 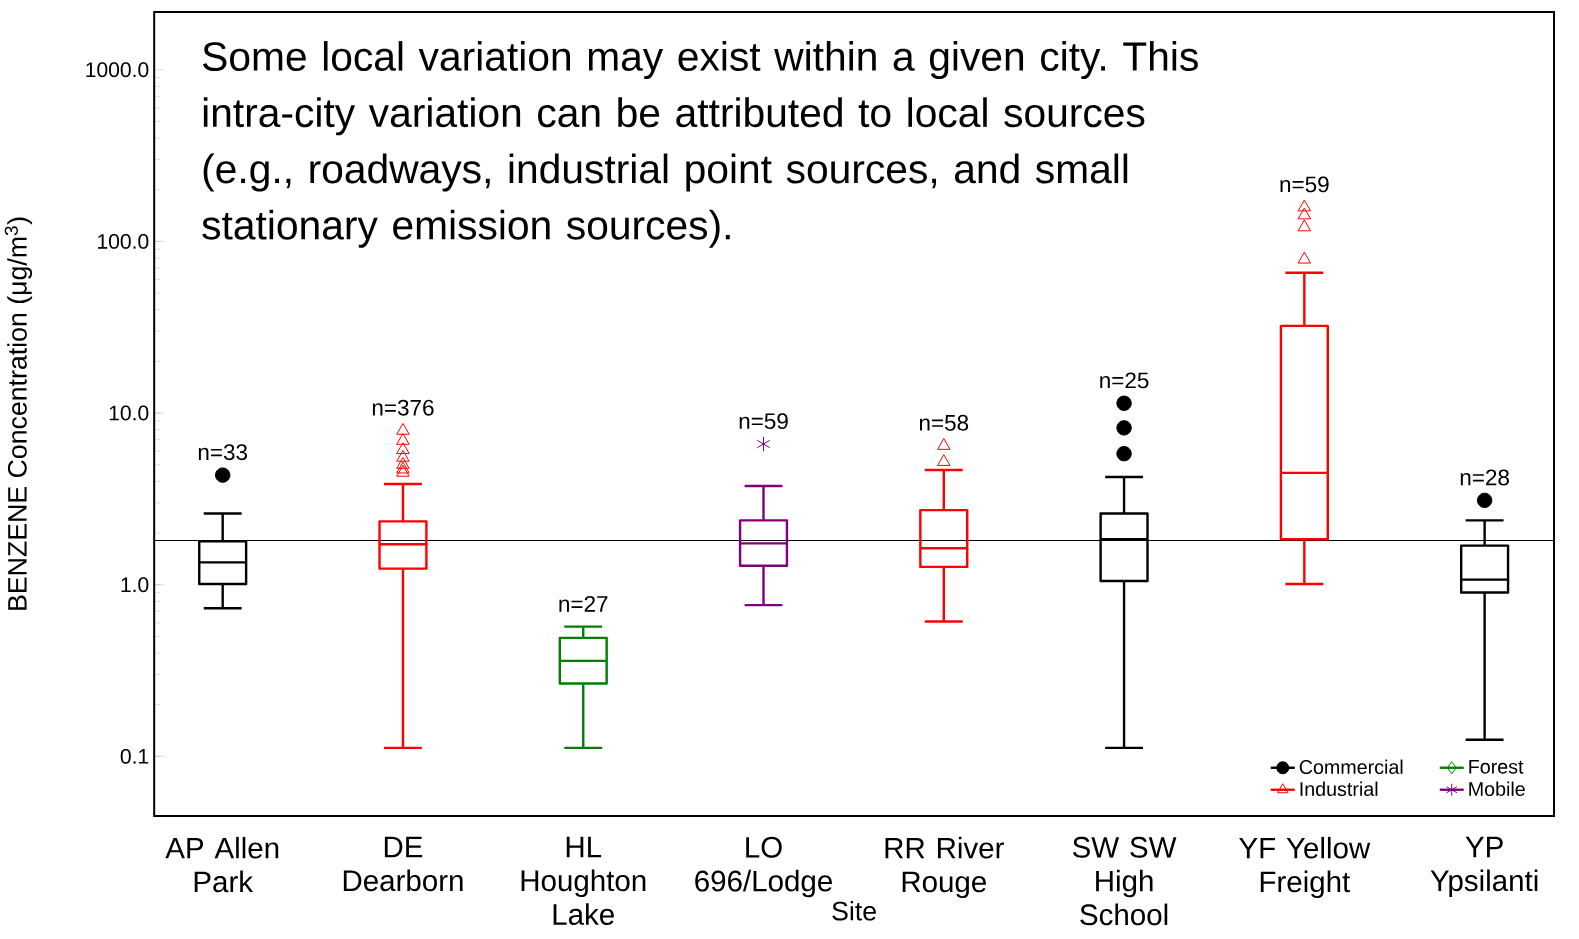 What do you see at coordinates (134, 756) in the screenshot?
I see `y-tick-label: 0.1` at bounding box center [134, 756].